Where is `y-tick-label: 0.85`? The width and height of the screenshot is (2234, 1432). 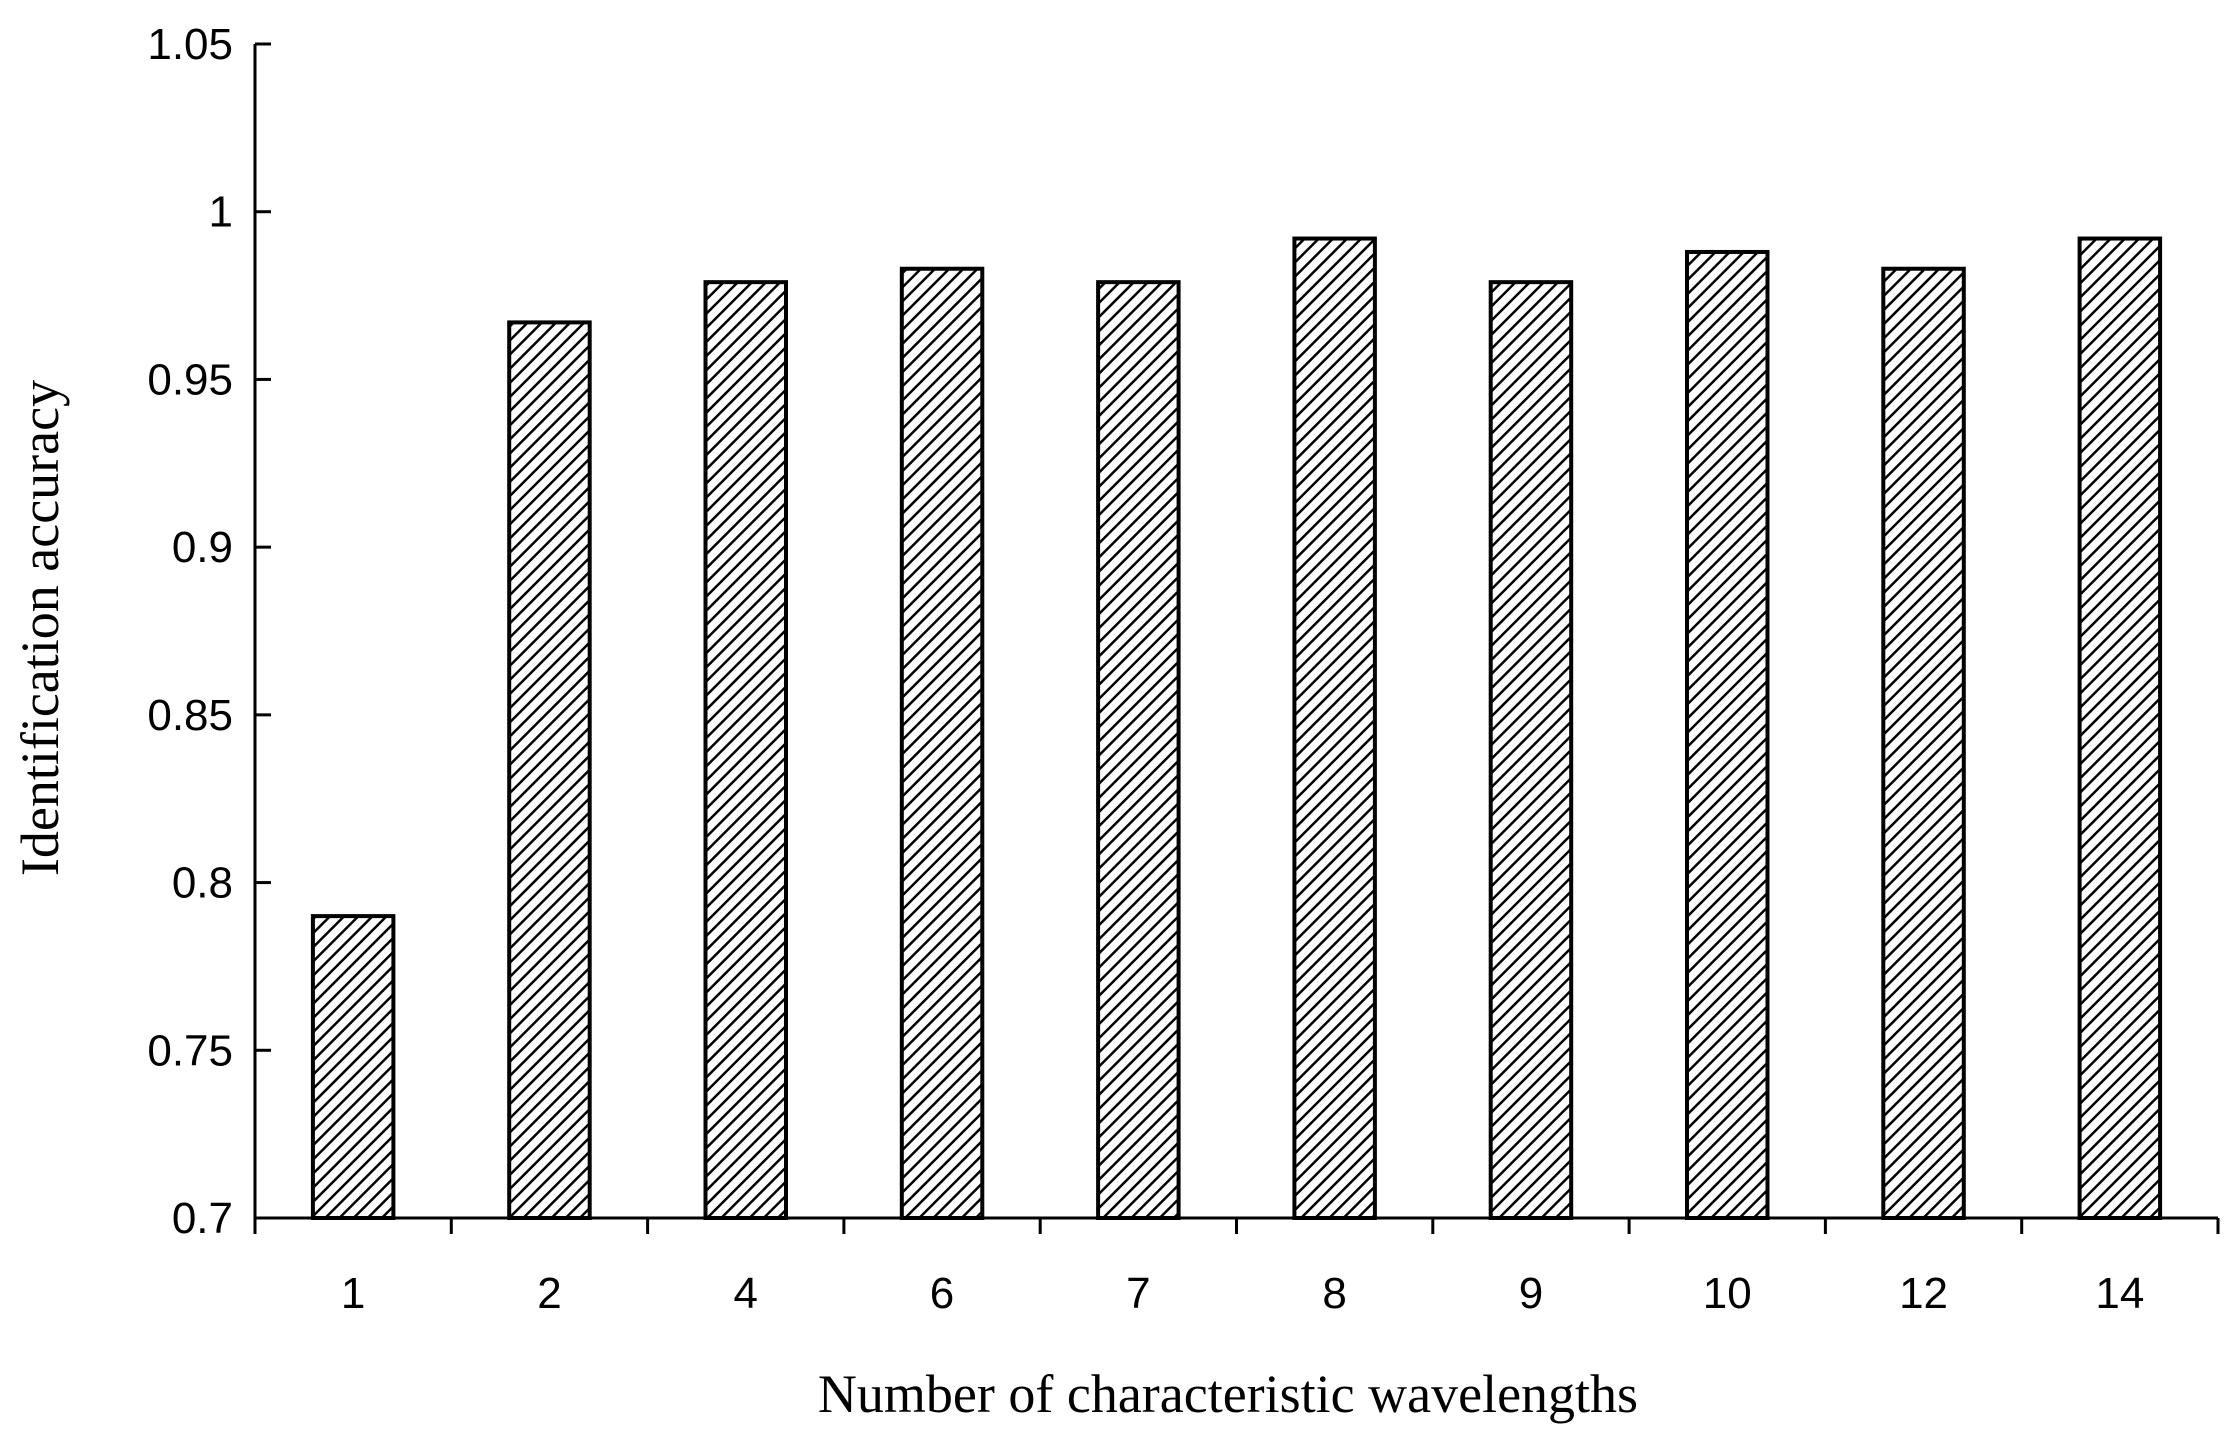
y-tick-label: 0.85 is located at coordinates (190, 715).